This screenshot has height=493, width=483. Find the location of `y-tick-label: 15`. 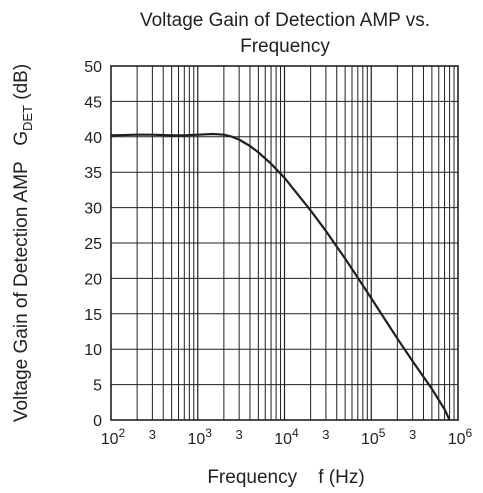

y-tick-label: 15 is located at coordinates (93, 315).